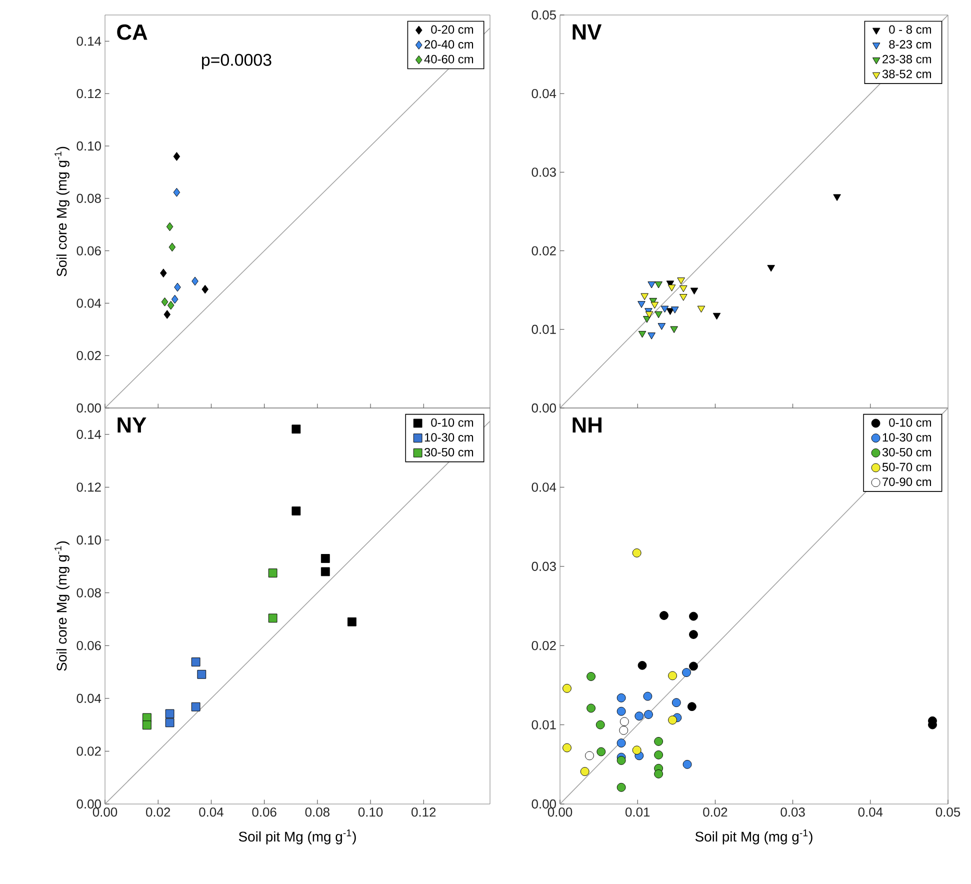  I want to click on y-tick-label: 0.00, so click(544, 408).